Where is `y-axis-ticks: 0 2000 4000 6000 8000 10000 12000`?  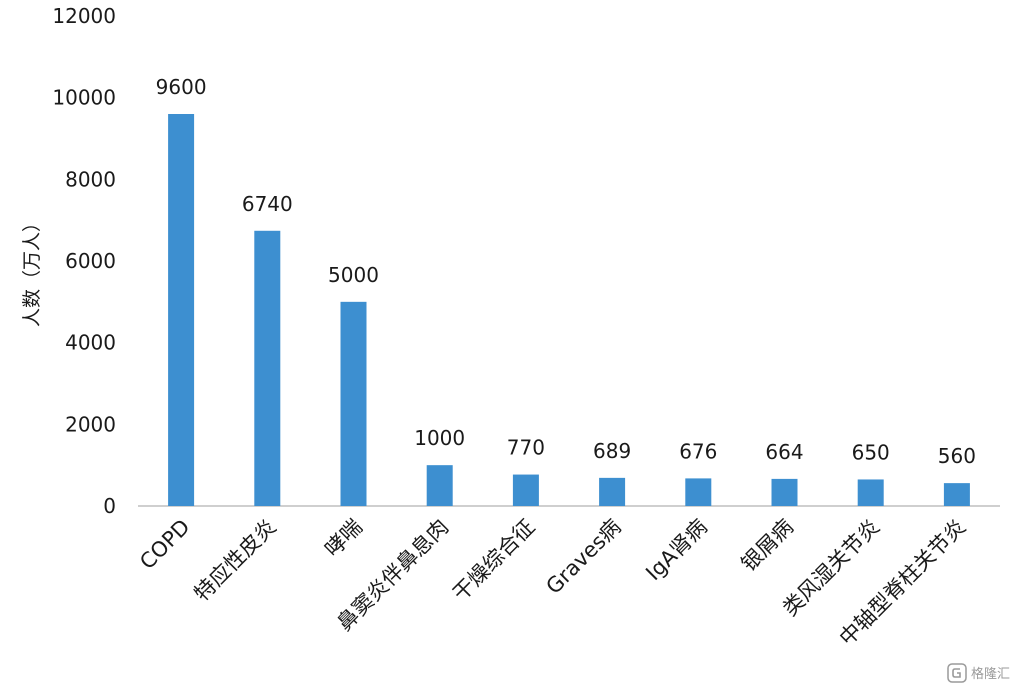
y-axis-ticks: 0 2000 4000 6000 8000 10000 12000 is located at coordinates (84, 261).